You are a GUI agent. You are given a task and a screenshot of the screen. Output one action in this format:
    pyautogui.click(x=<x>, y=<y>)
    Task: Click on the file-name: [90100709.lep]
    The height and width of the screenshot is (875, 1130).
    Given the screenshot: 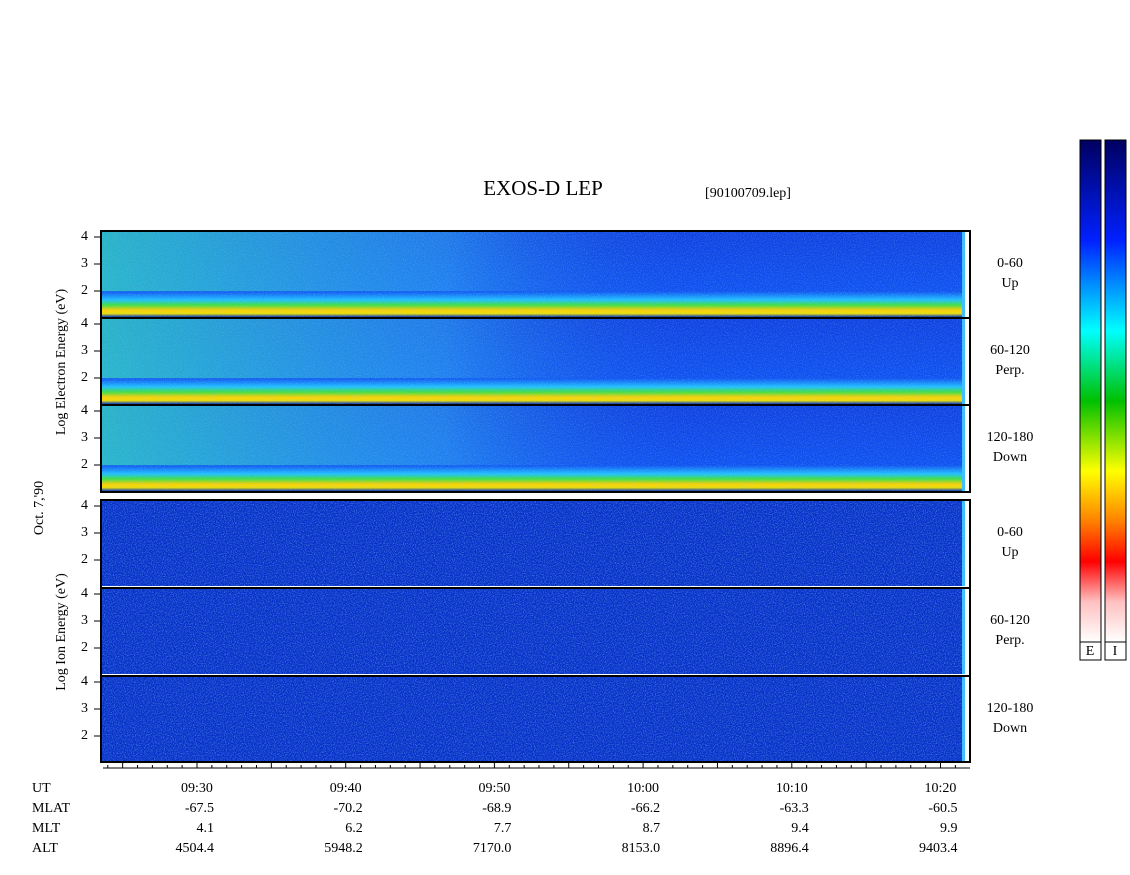 What is the action you would take?
    pyautogui.click(x=748, y=193)
    